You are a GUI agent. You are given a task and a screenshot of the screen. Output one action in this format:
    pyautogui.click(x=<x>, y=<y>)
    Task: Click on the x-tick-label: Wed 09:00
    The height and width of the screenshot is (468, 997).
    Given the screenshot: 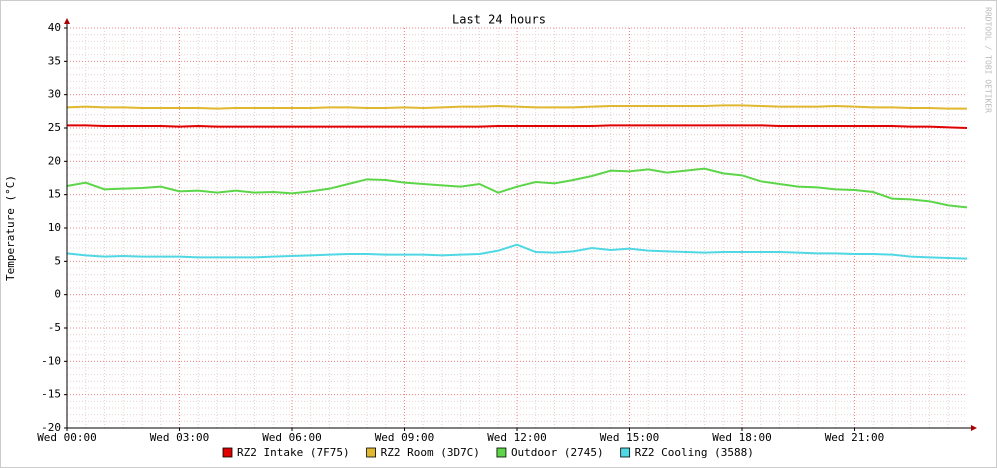 What is the action you would take?
    pyautogui.click(x=405, y=437)
    